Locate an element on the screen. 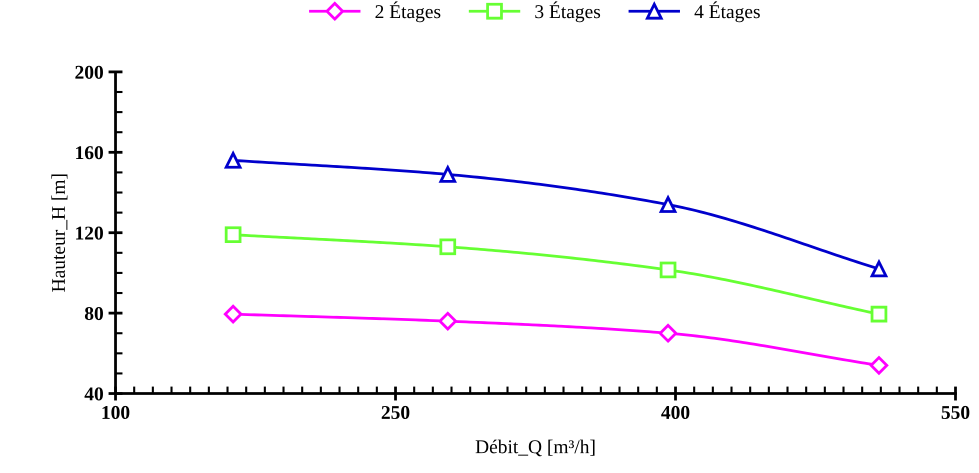  x-tick-label: 100 is located at coordinates (116, 413).